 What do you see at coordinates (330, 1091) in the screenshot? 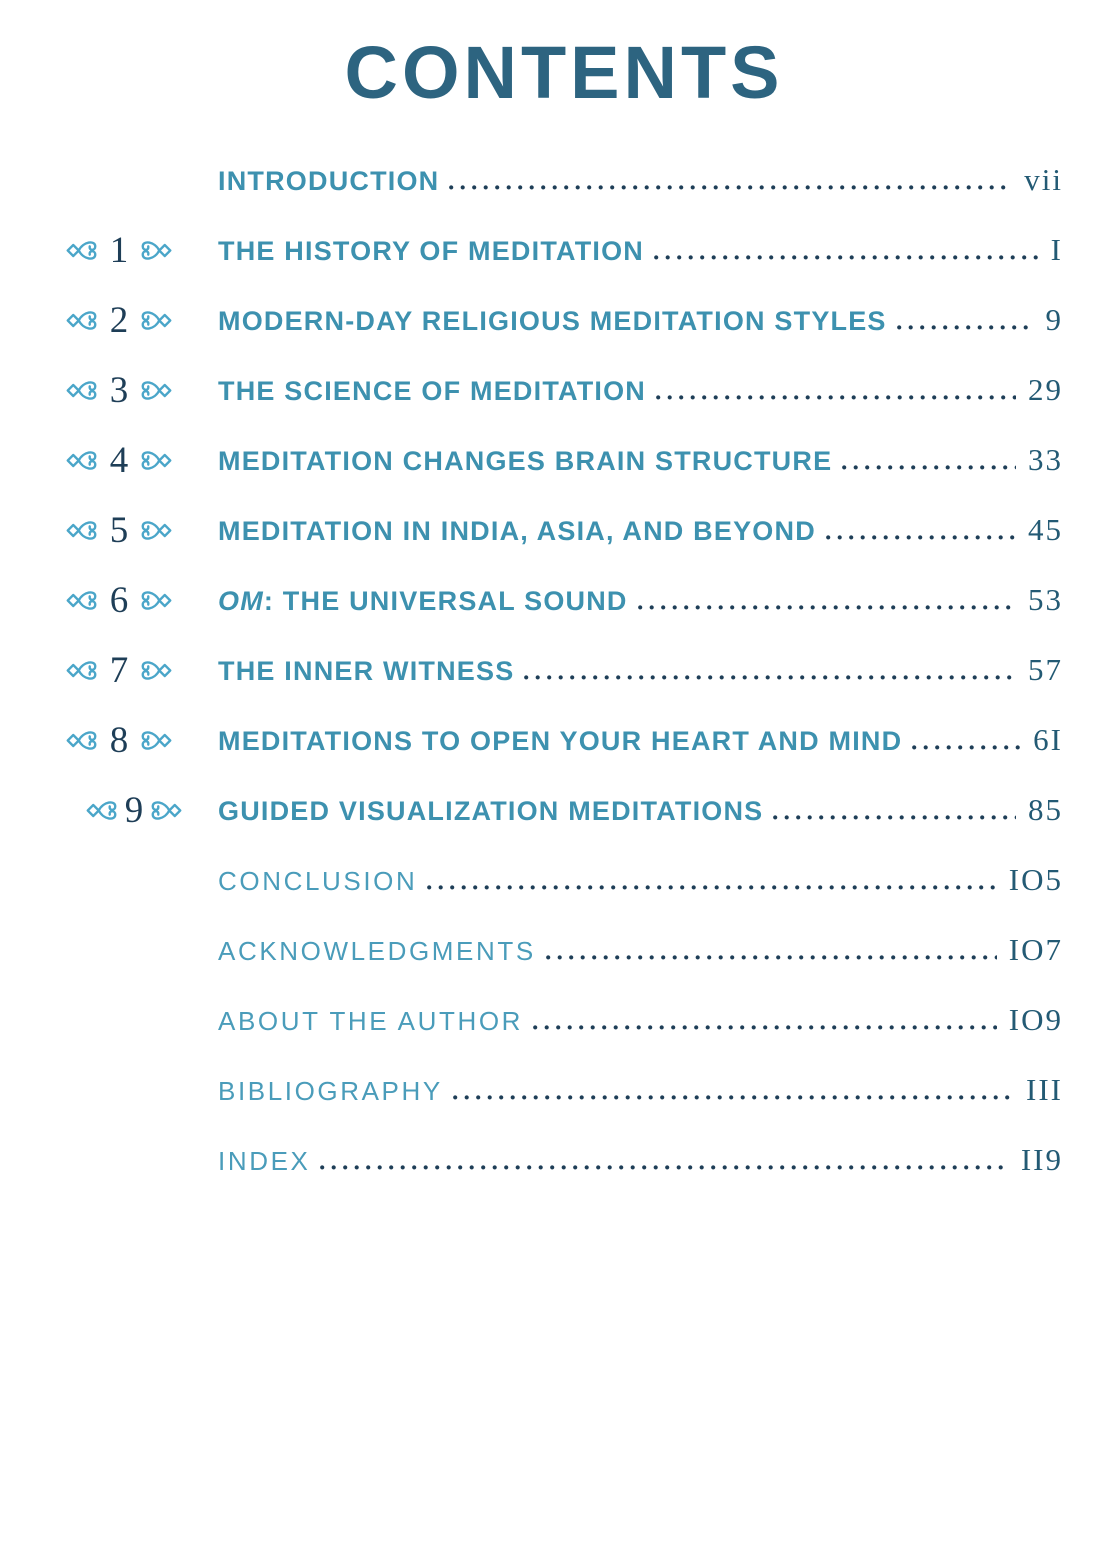
I see `entry-label: BIBLIOGRAPHY` at bounding box center [330, 1091].